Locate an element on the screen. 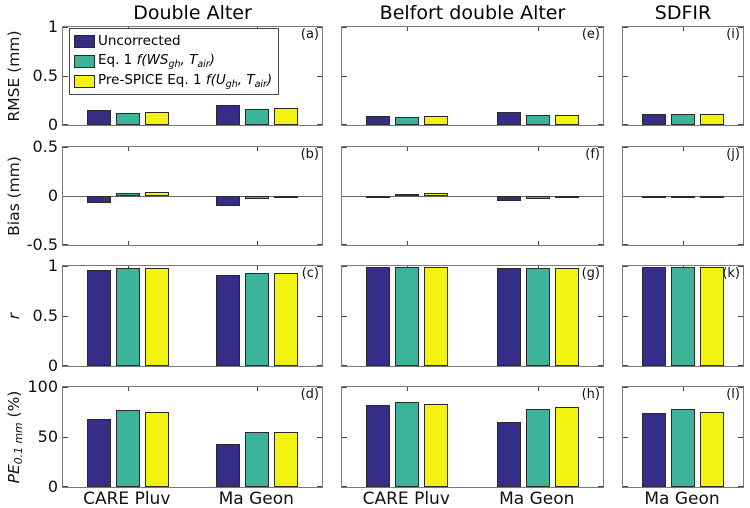 The width and height of the screenshot is (750, 508). y-axis-label-1: Bias (mm) is located at coordinates (14, 196).